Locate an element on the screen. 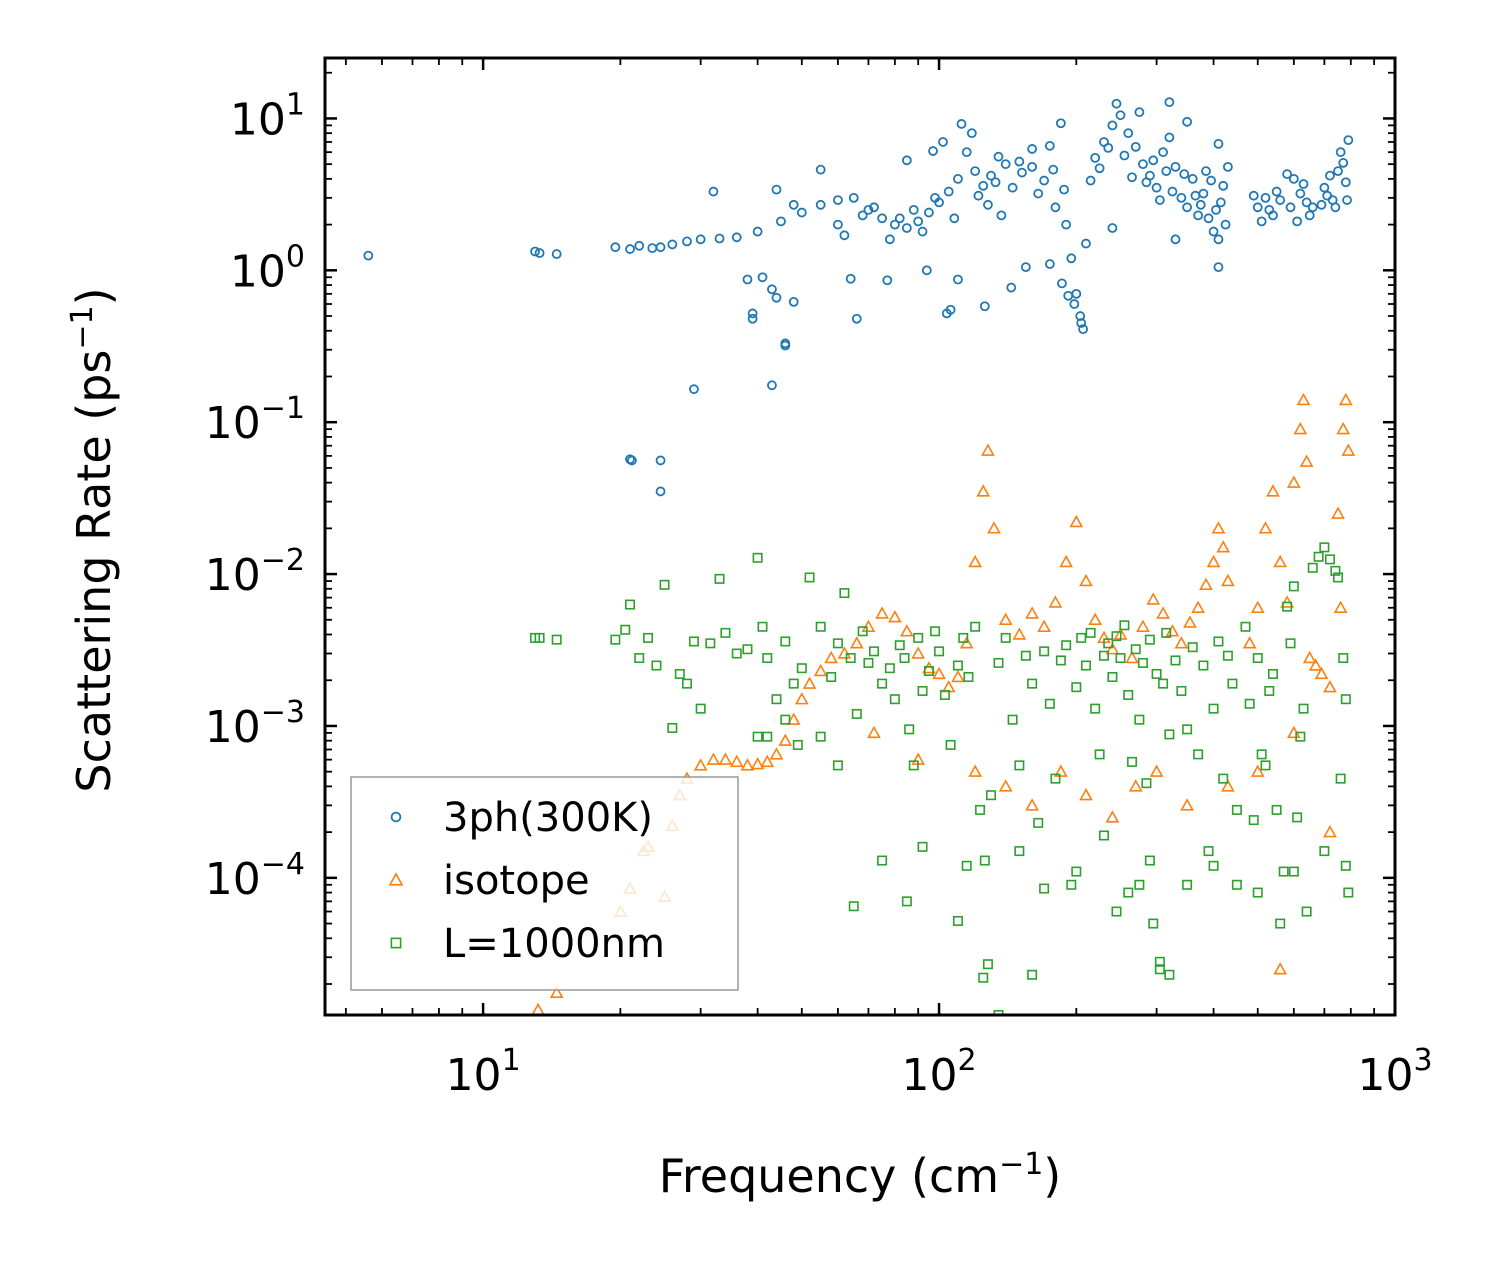 This screenshot has width=1501, height=1265. y-tick-label: 100 is located at coordinates (267, 268).